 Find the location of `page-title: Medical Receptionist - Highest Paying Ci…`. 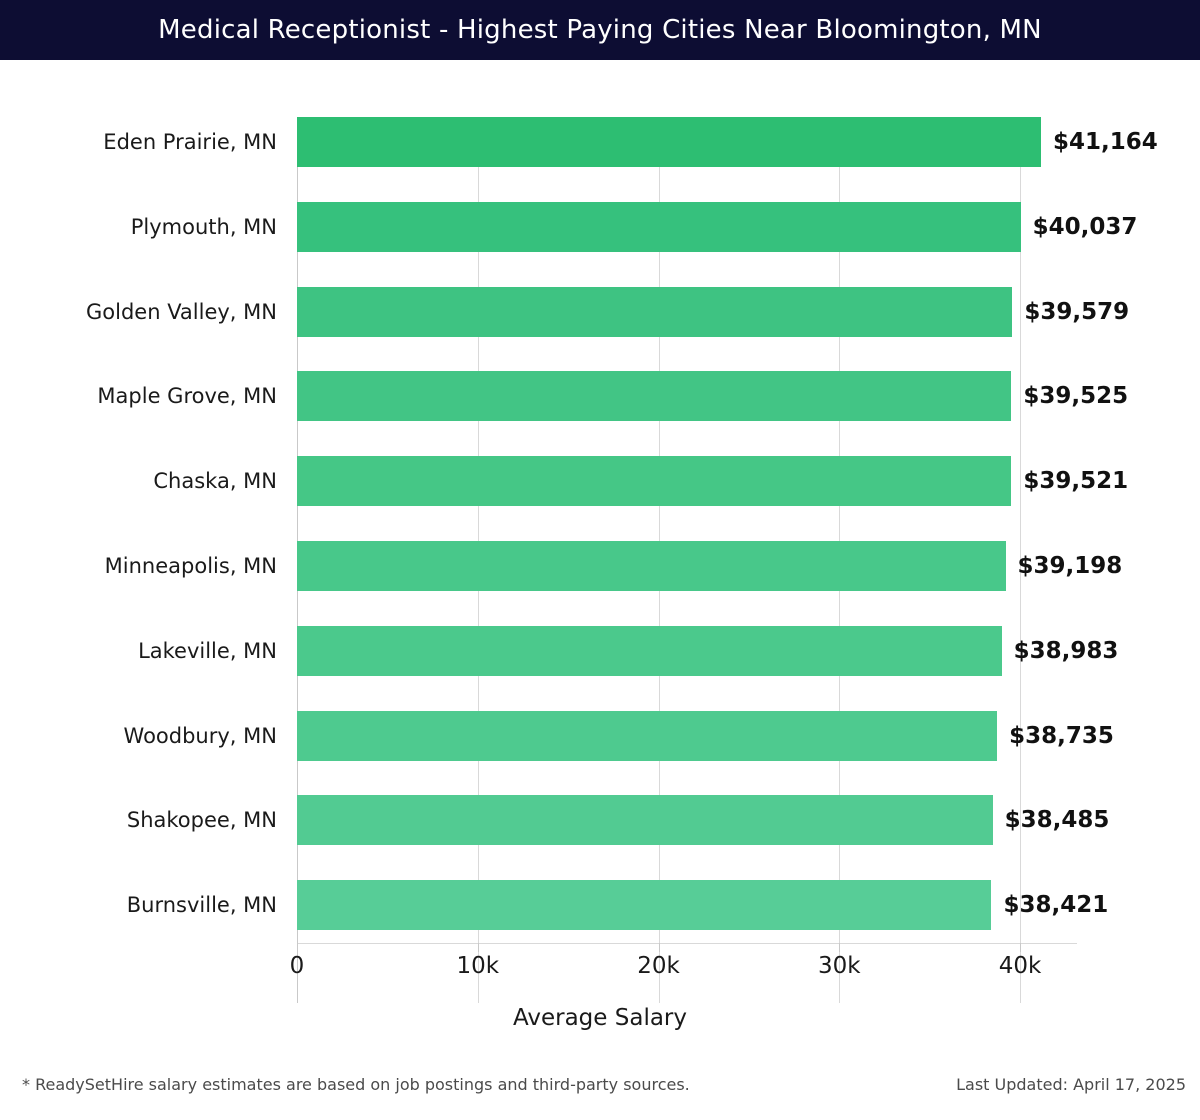

page-title: Medical Receptionist - Highest Paying Ci… is located at coordinates (600, 30).